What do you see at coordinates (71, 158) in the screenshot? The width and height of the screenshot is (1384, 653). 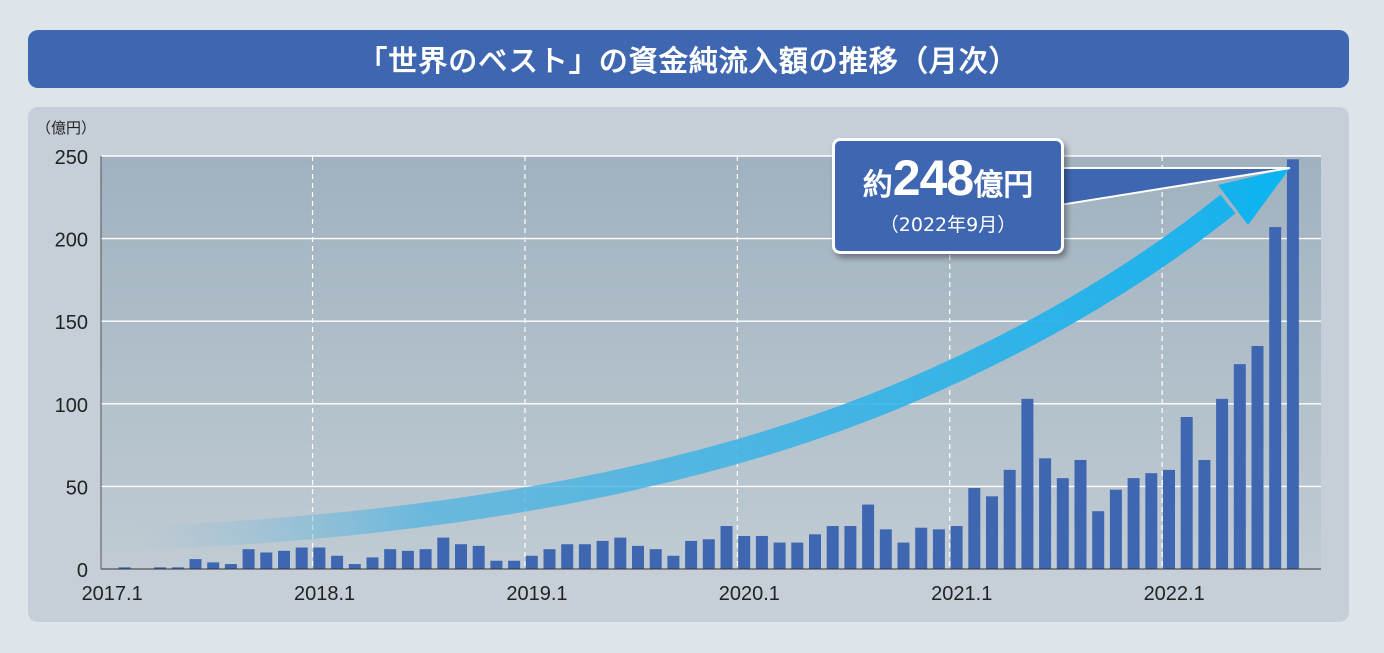 I see `y-tick-label: 250` at bounding box center [71, 158].